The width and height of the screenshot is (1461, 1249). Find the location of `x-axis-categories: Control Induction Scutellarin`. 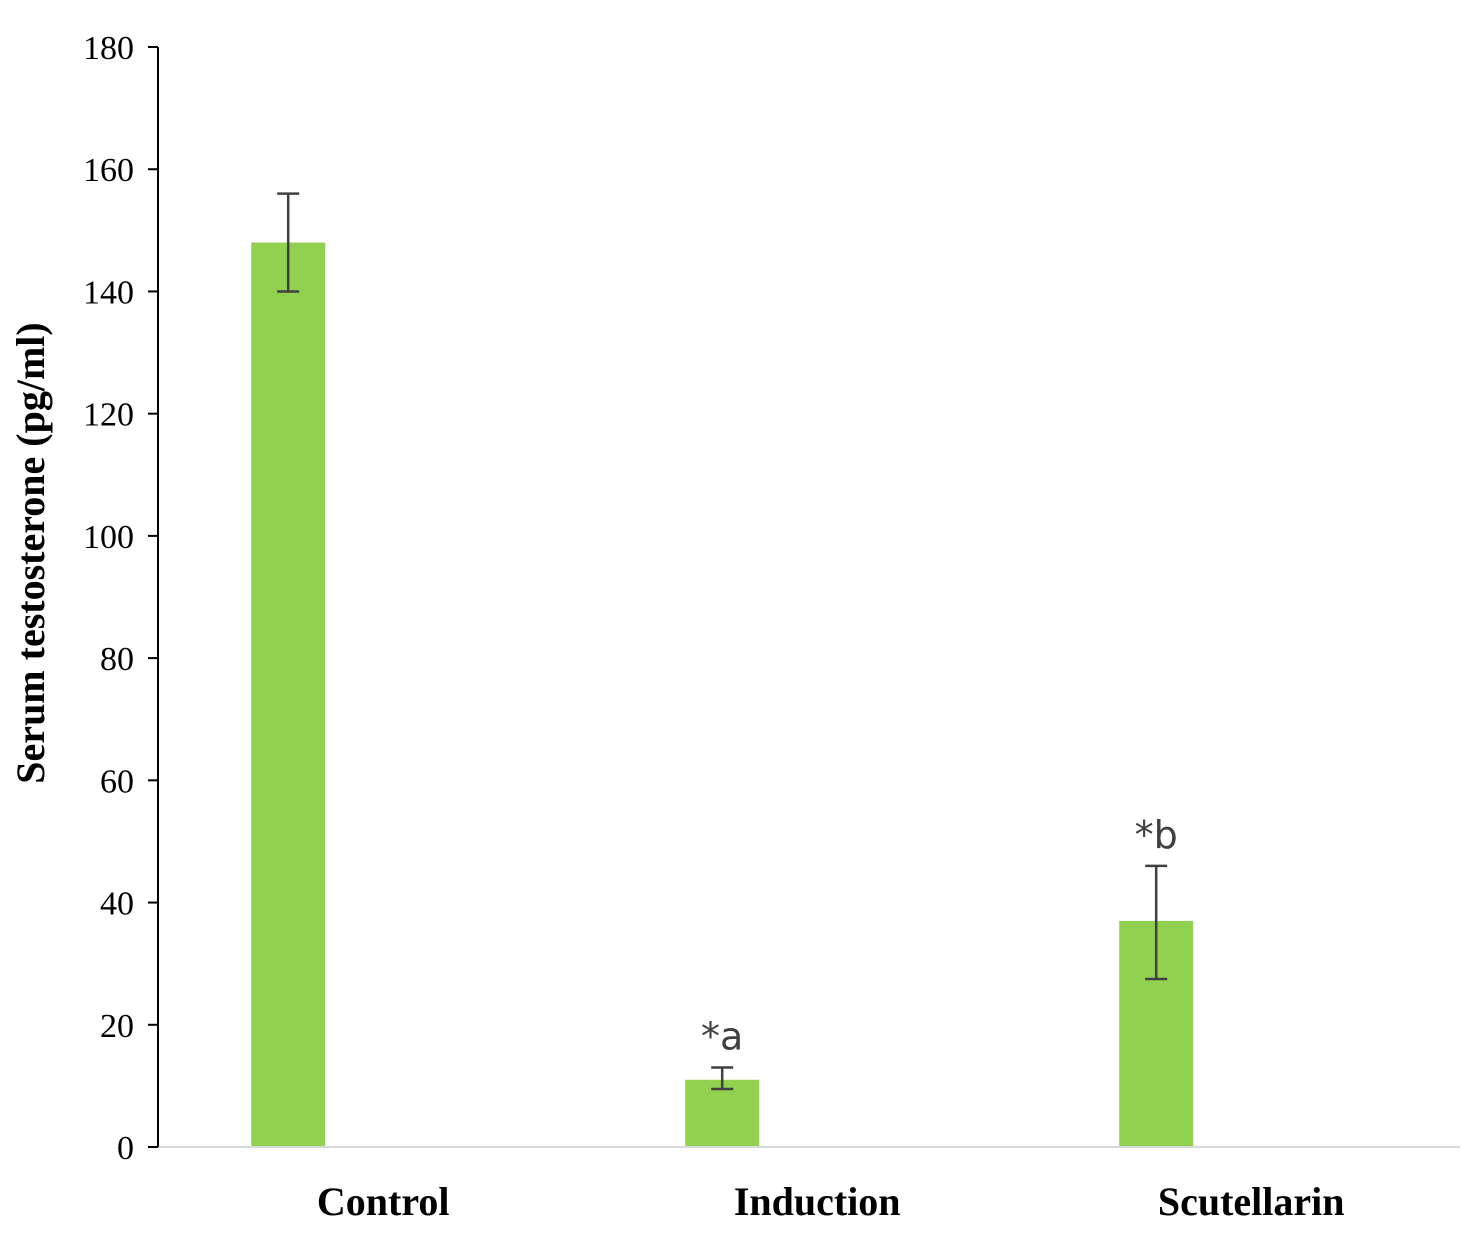

x-axis-categories: Control Induction Scutellarin is located at coordinates (831, 1201).